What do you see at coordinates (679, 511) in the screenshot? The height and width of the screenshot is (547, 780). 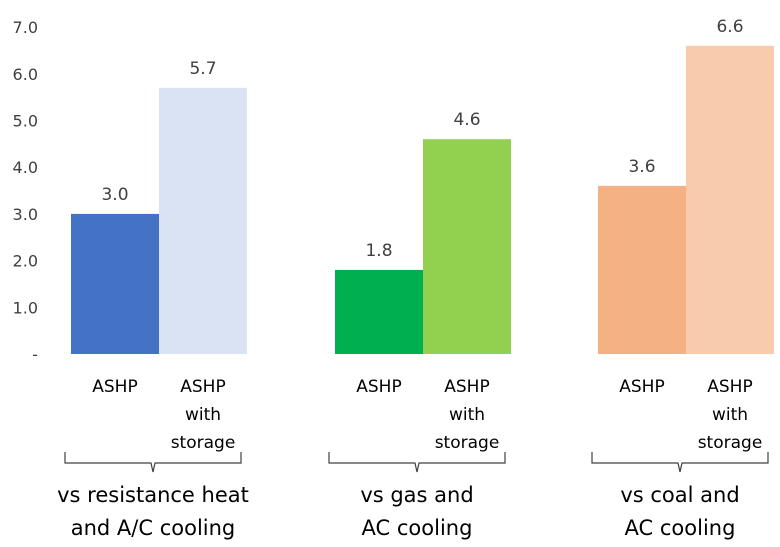 I see `group-label: vs coal and AC cooling` at bounding box center [679, 511].